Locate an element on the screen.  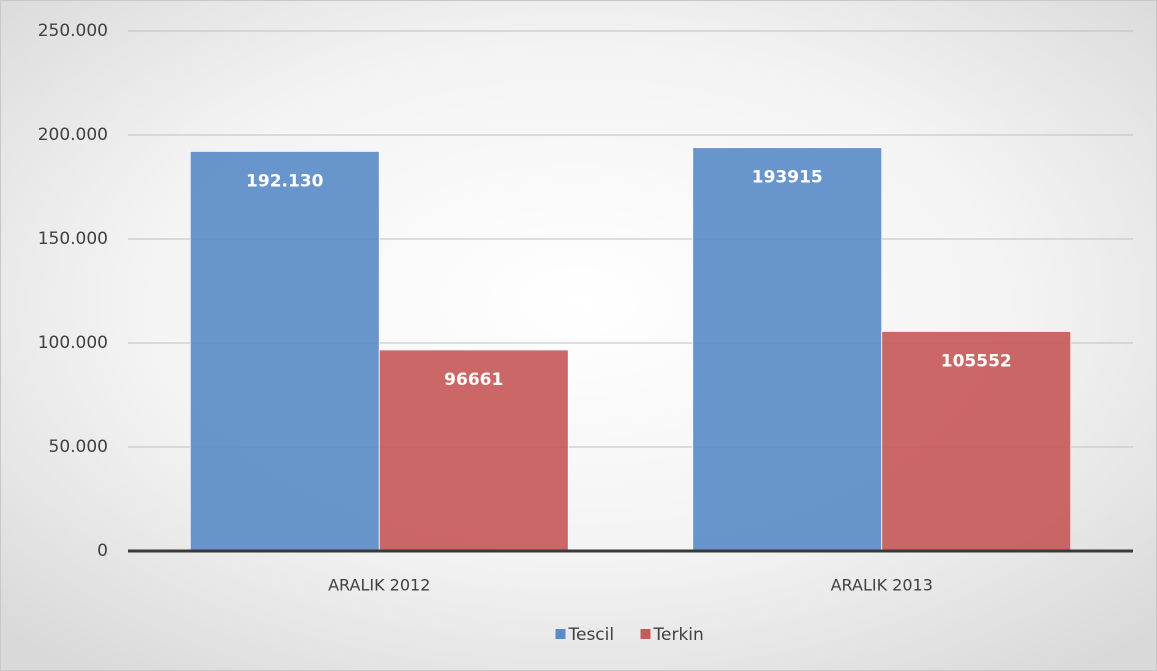
data-label: 96661 is located at coordinates (473, 380).